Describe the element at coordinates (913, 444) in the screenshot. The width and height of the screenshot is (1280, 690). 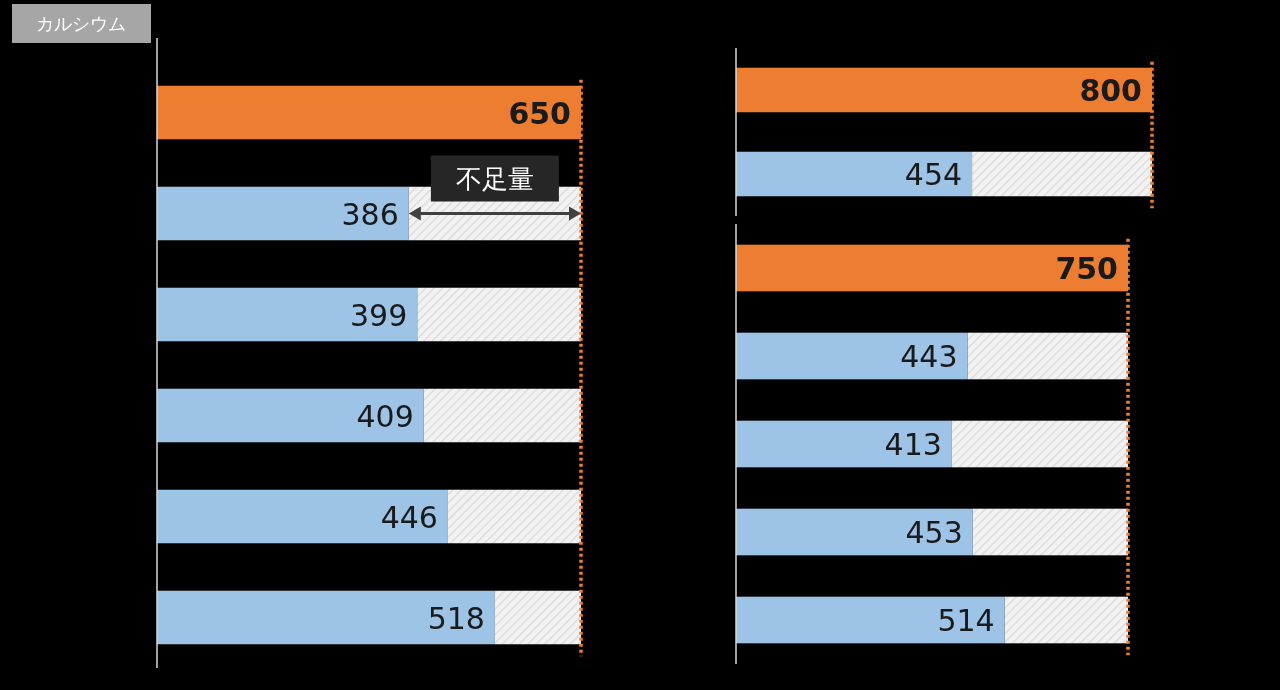
I see `data-label: 413` at that location.